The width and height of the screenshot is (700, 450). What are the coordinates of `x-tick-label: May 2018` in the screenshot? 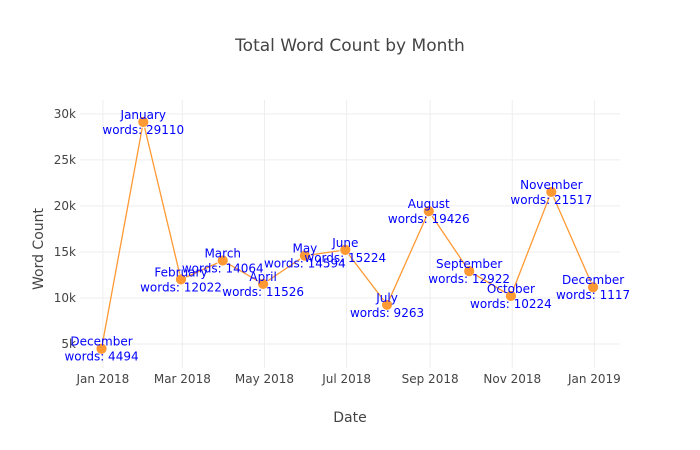 It's located at (264, 379).